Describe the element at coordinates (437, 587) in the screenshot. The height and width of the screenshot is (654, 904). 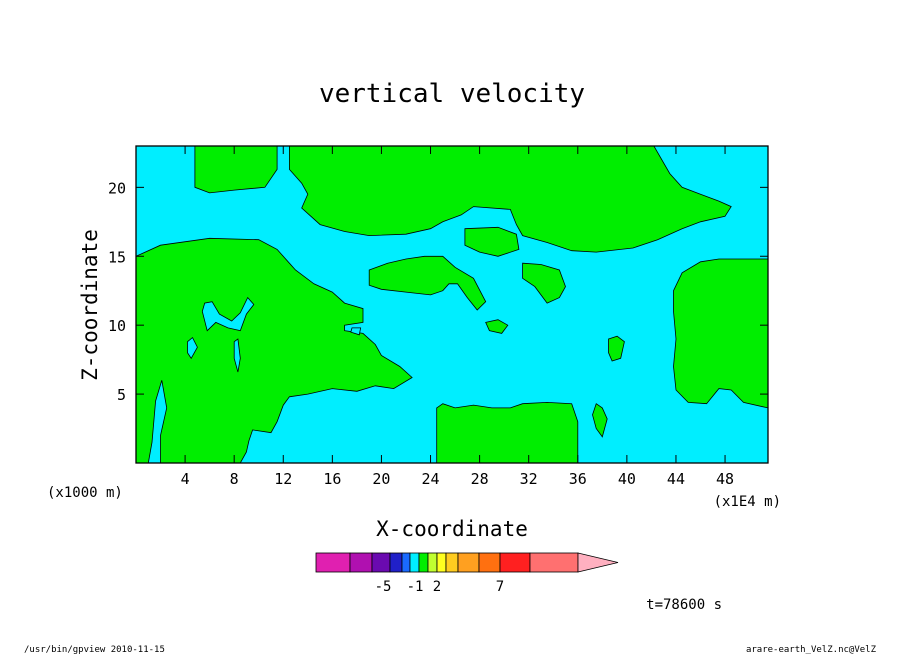
I see `colorbar-tick-label: 2` at that location.